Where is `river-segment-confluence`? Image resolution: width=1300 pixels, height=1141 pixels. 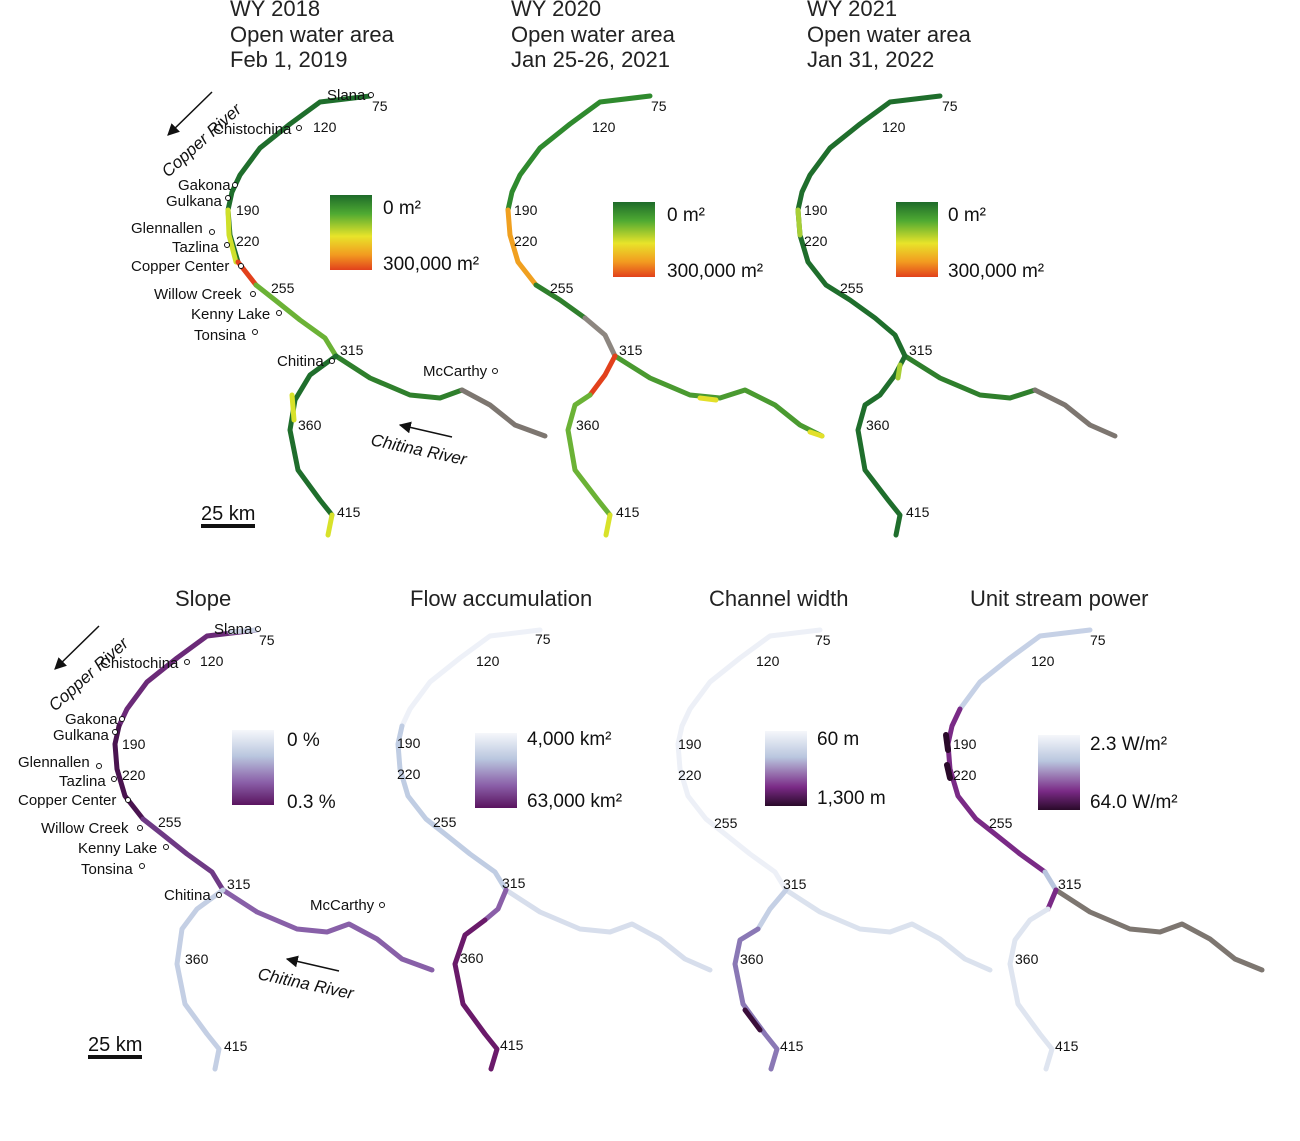
river-segment-confluence is located at coordinates (1050, 881).